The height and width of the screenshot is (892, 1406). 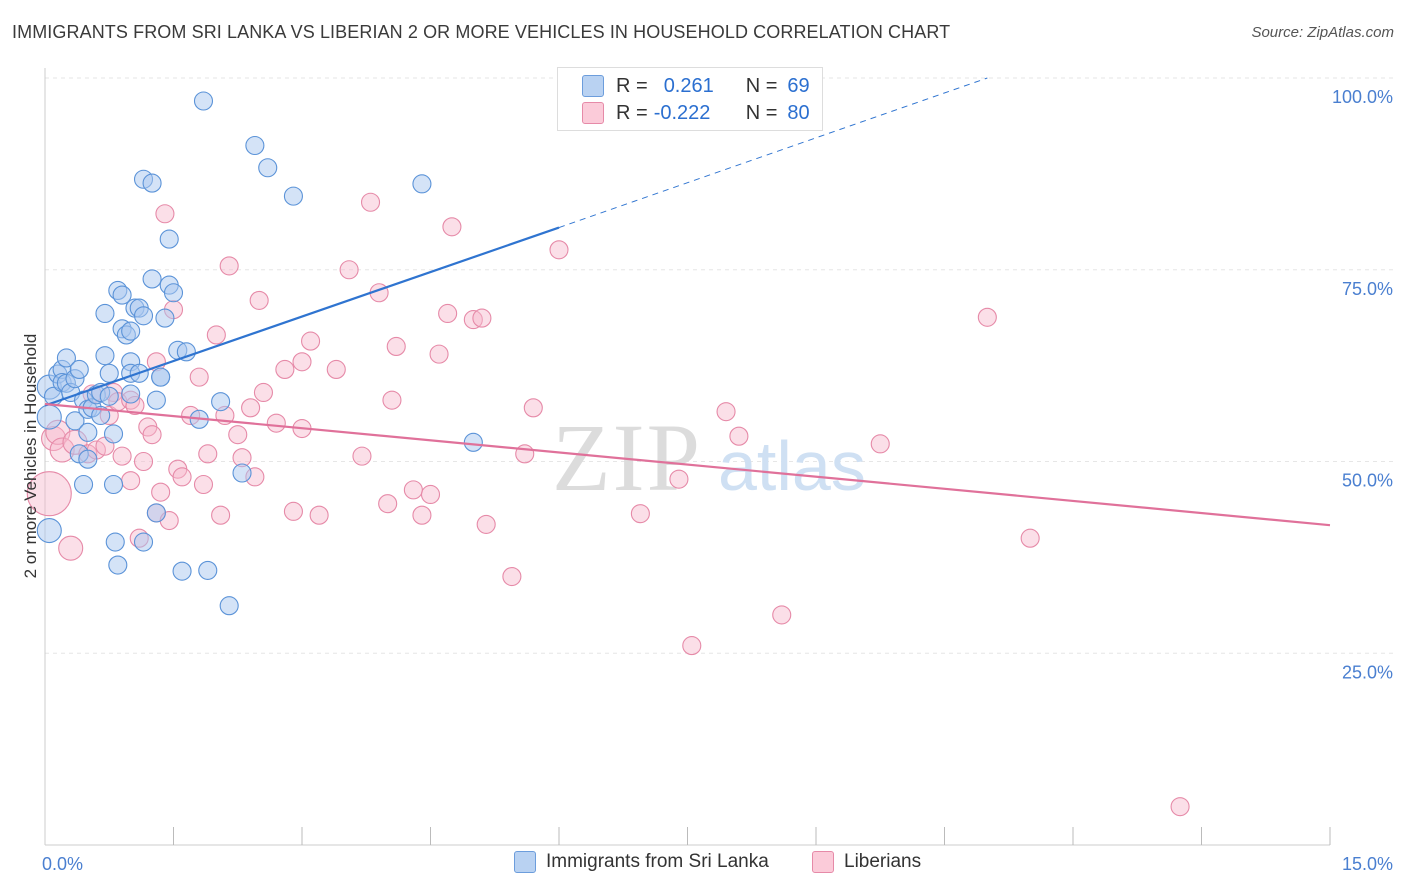 I want to click on y-tick-label: 100.0%, so click(x=1362, y=97).